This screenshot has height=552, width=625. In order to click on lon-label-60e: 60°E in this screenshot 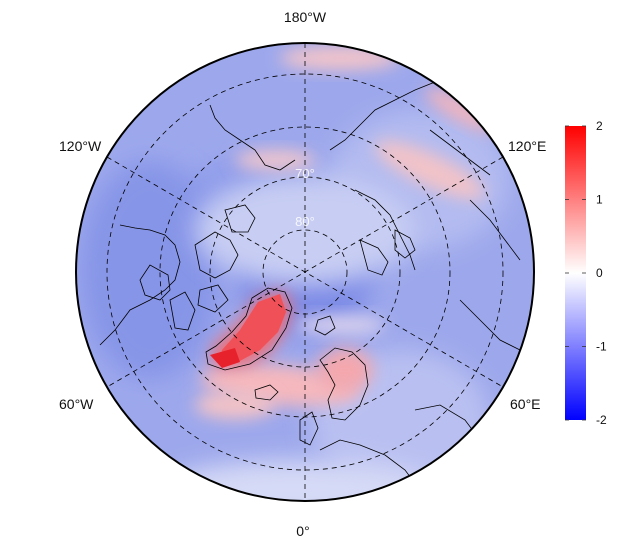, I will do `click(525, 404)`.